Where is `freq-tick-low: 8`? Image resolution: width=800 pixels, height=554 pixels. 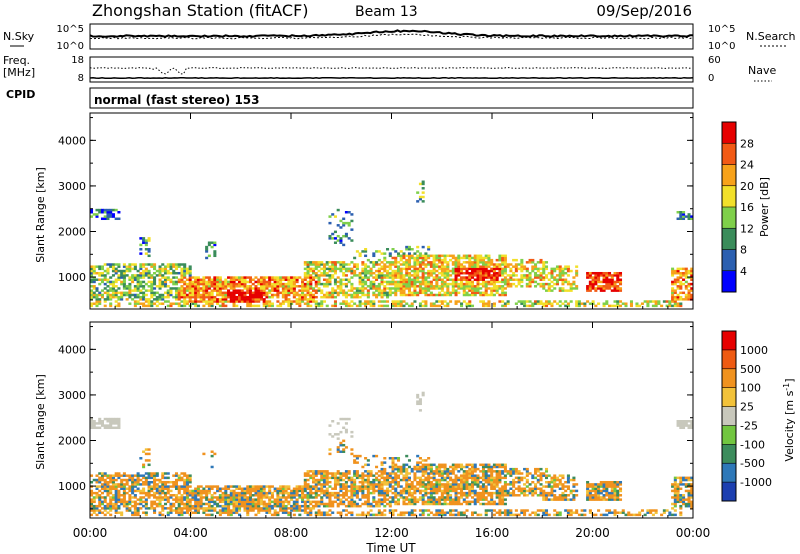 freq-tick-low: 8 is located at coordinates (81, 78).